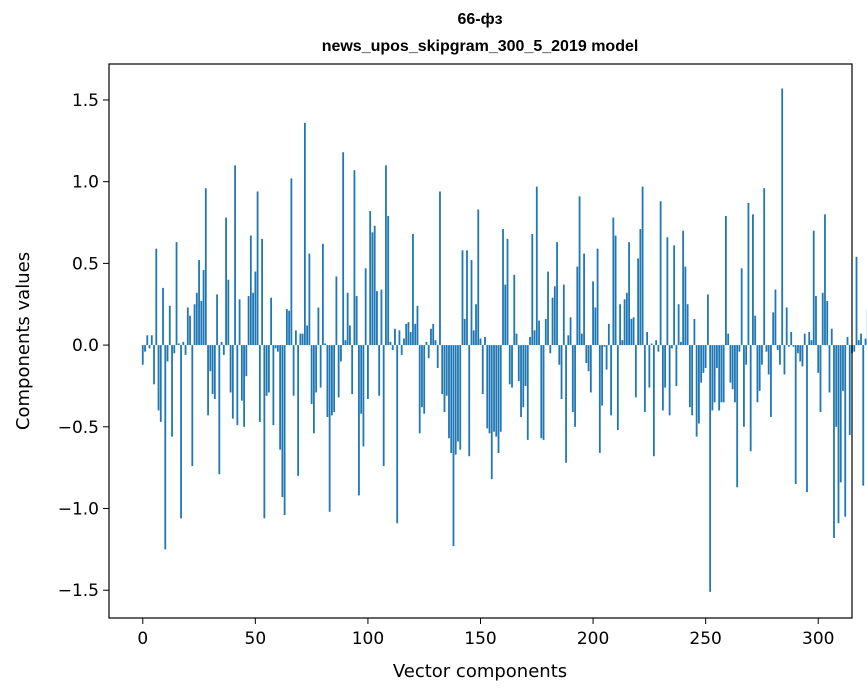 The image size is (867, 696). What do you see at coordinates (818, 639) in the screenshot?
I see `x-tick-label: 300` at bounding box center [818, 639].